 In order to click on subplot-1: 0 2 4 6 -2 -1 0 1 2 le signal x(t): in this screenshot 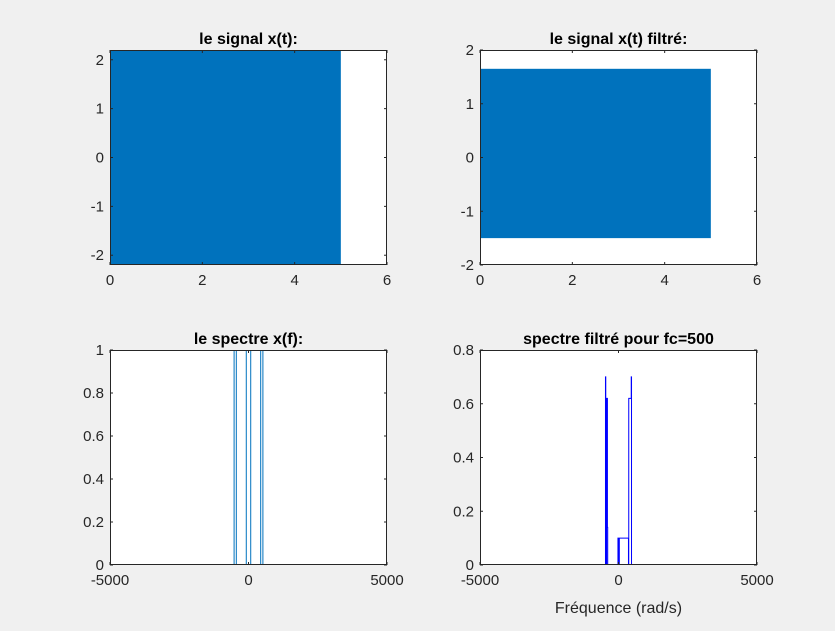, I will do `click(241, 160)`.